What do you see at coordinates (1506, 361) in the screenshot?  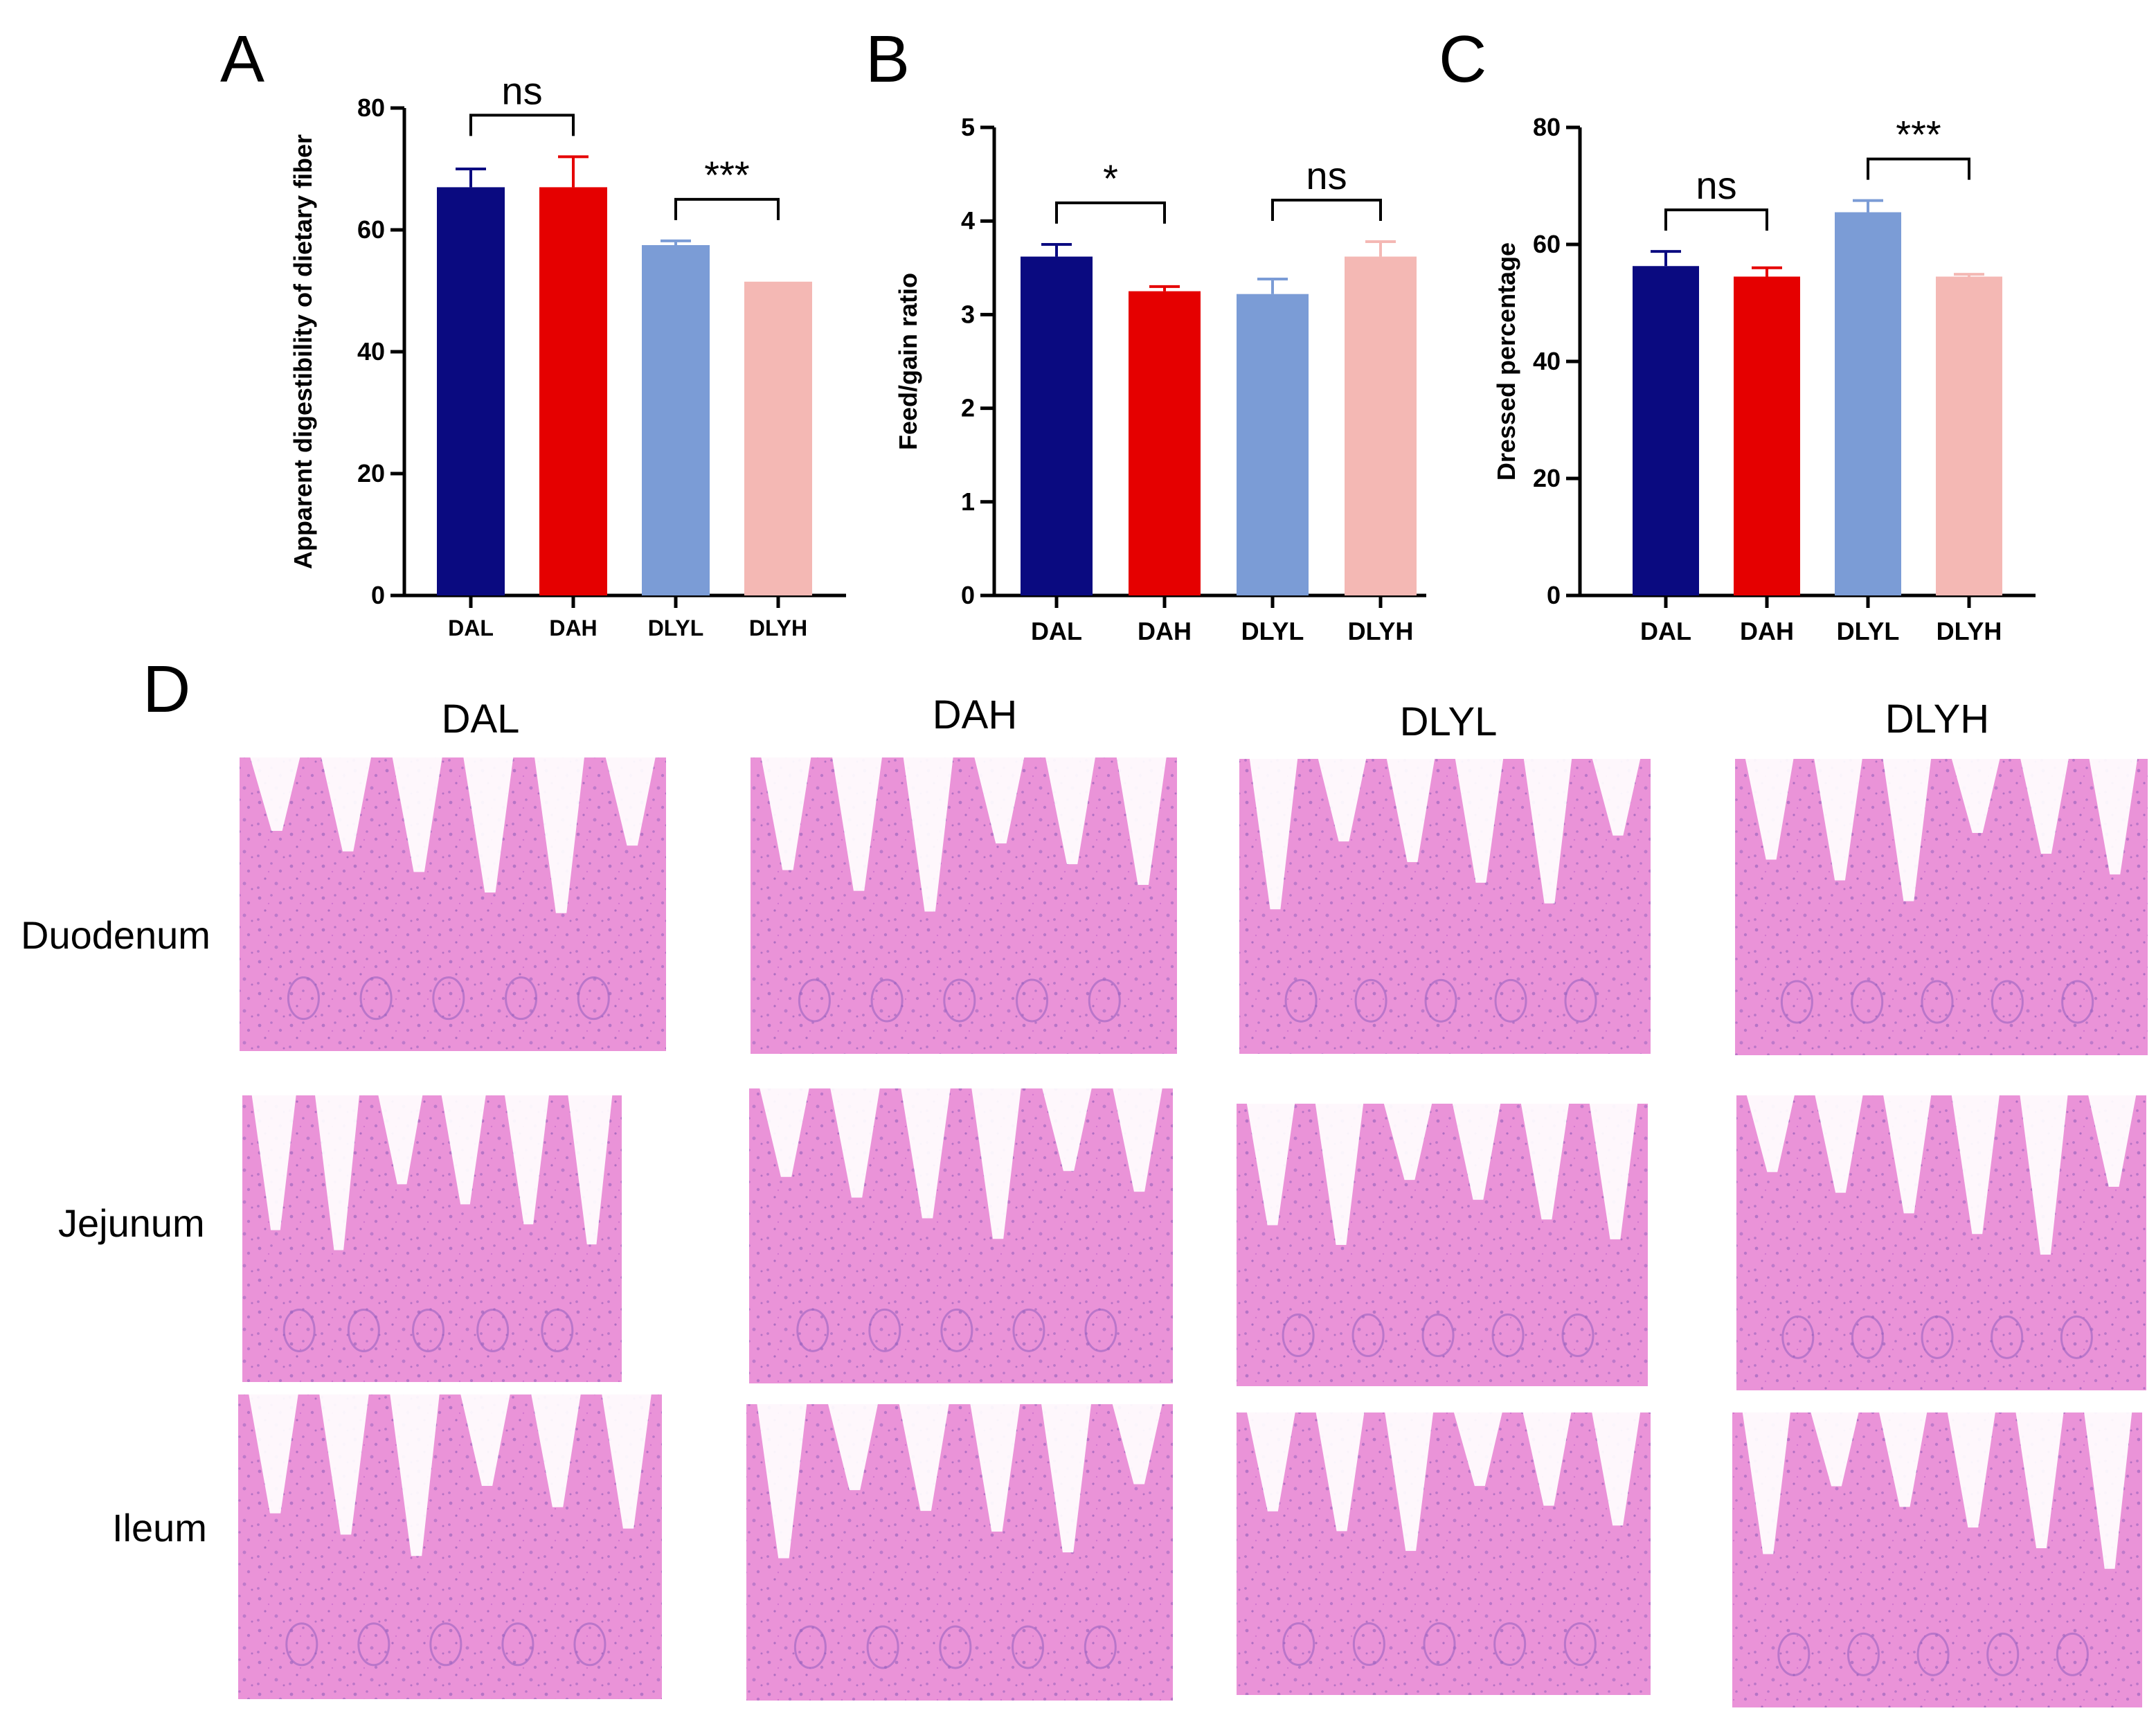 I see `y-axis-label: Dressed percentage` at bounding box center [1506, 361].